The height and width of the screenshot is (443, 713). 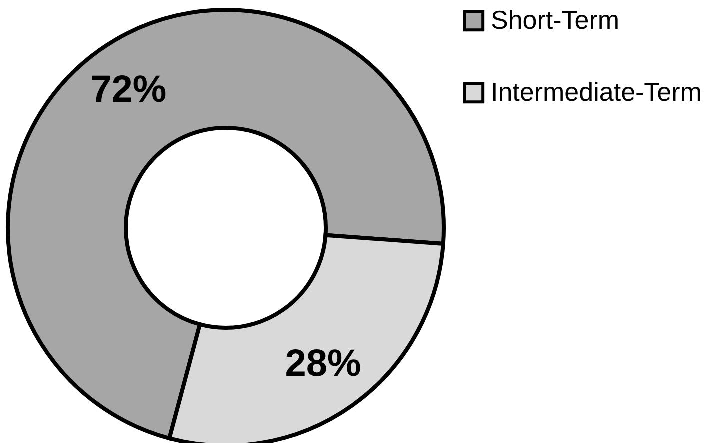 I want to click on data-label: 72%, so click(x=128, y=90).